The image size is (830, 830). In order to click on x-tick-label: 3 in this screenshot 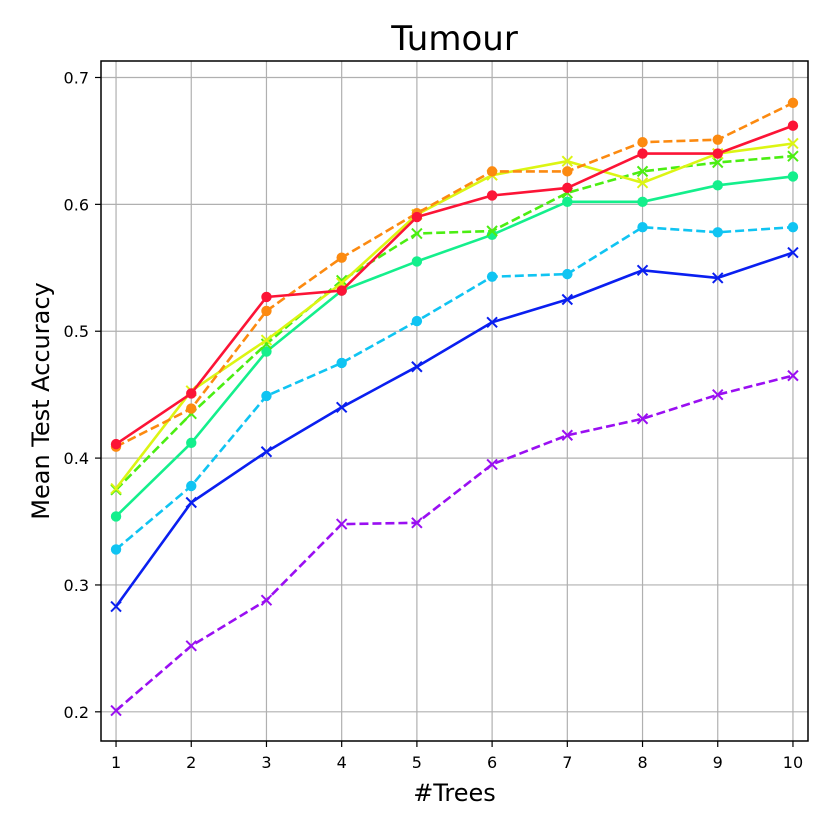, I will do `click(266, 762)`.